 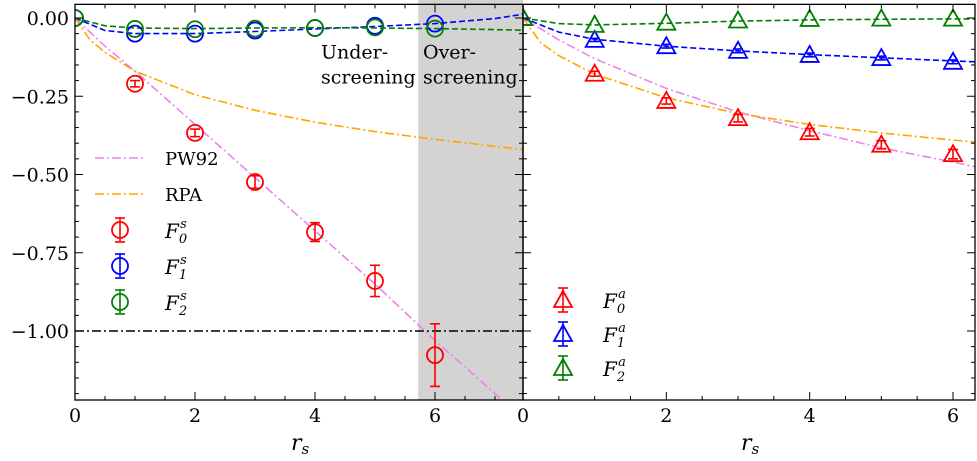 I want to click on curve-f1s-fit, so click(x=299, y=24).